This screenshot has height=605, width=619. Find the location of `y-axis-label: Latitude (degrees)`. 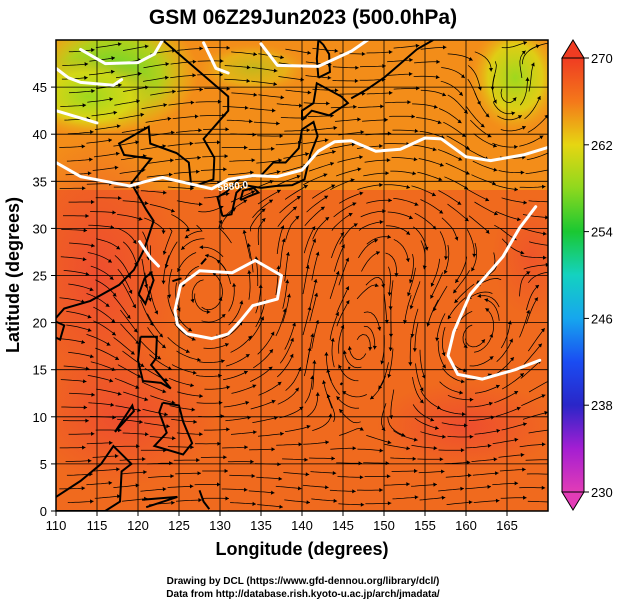

y-axis-label: Latitude (degrees) is located at coordinates (13, 275).